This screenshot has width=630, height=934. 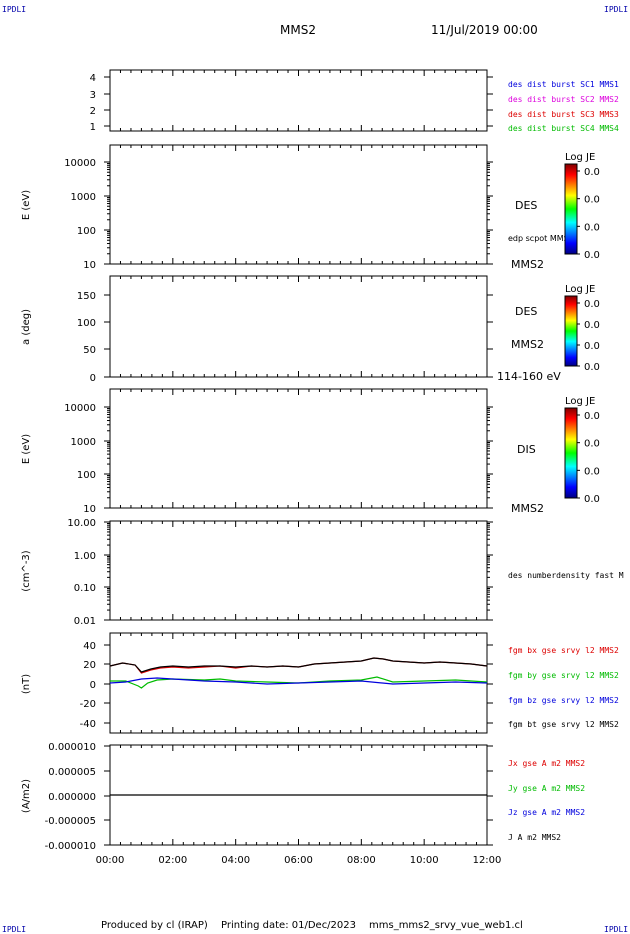 What do you see at coordinates (26, 570) in the screenshot?
I see `y-axis-label: (cm^-3)` at bounding box center [26, 570].